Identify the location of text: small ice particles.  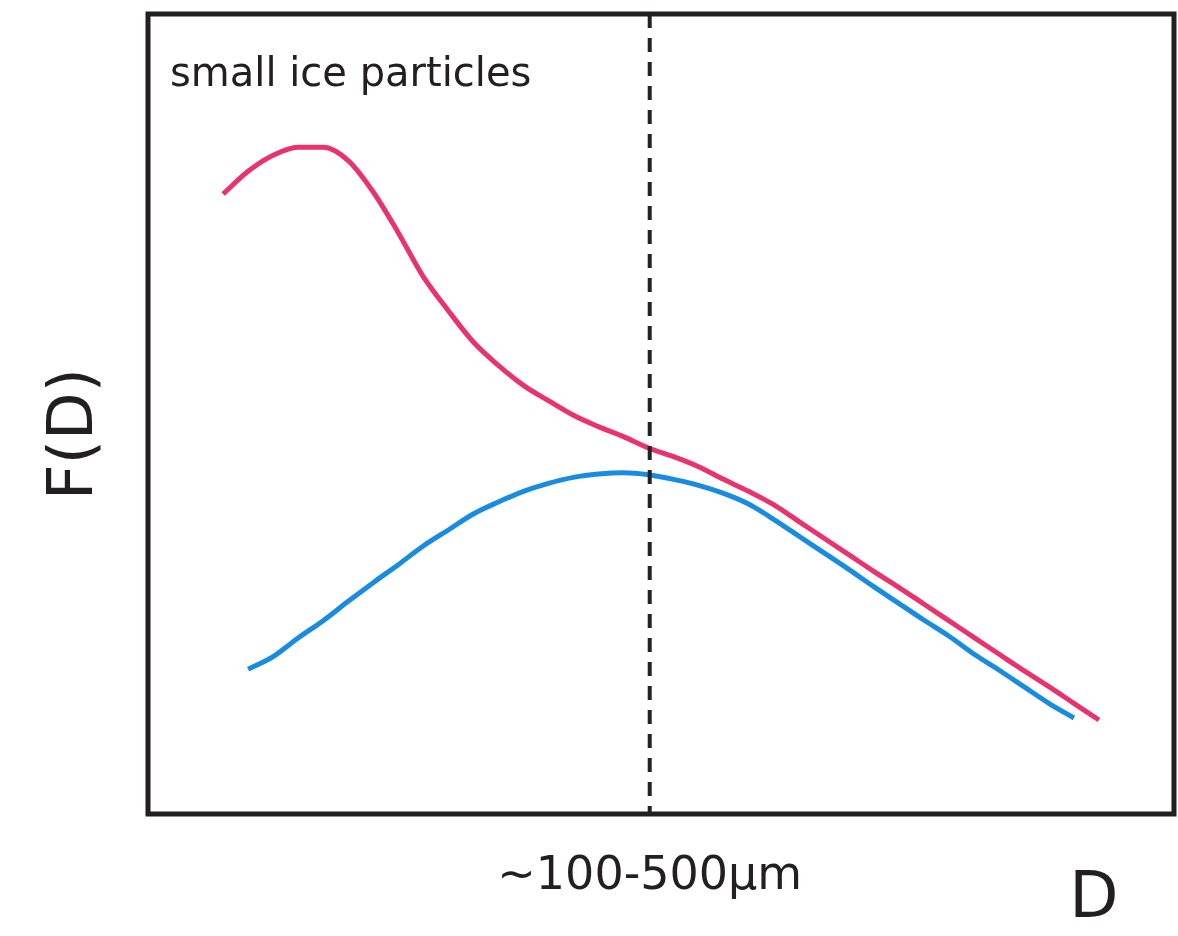
(351, 72).